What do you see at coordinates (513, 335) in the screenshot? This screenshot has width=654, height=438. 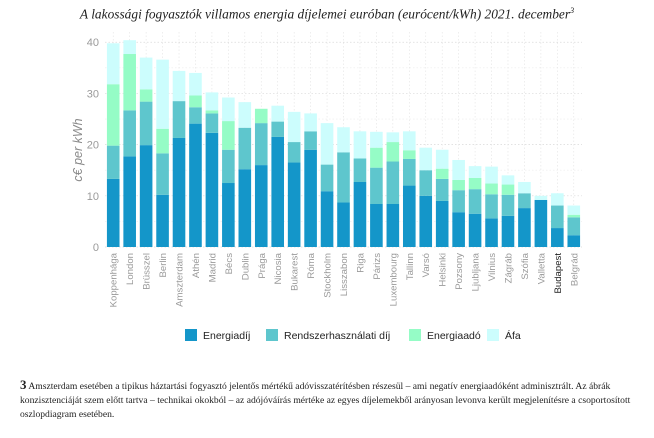 I see `legend-label: Áfa` at bounding box center [513, 335].